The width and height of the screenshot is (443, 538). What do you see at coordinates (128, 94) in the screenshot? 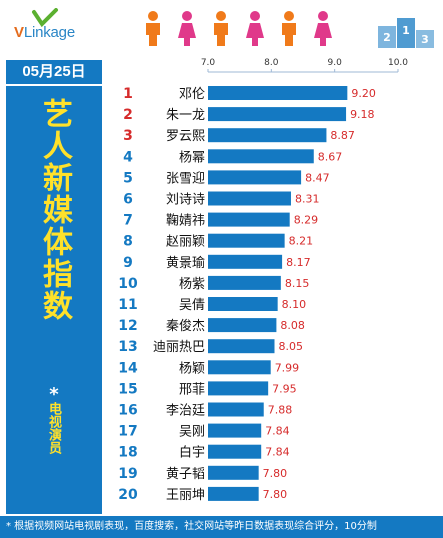
I see `rank-label: 1` at bounding box center [128, 94].